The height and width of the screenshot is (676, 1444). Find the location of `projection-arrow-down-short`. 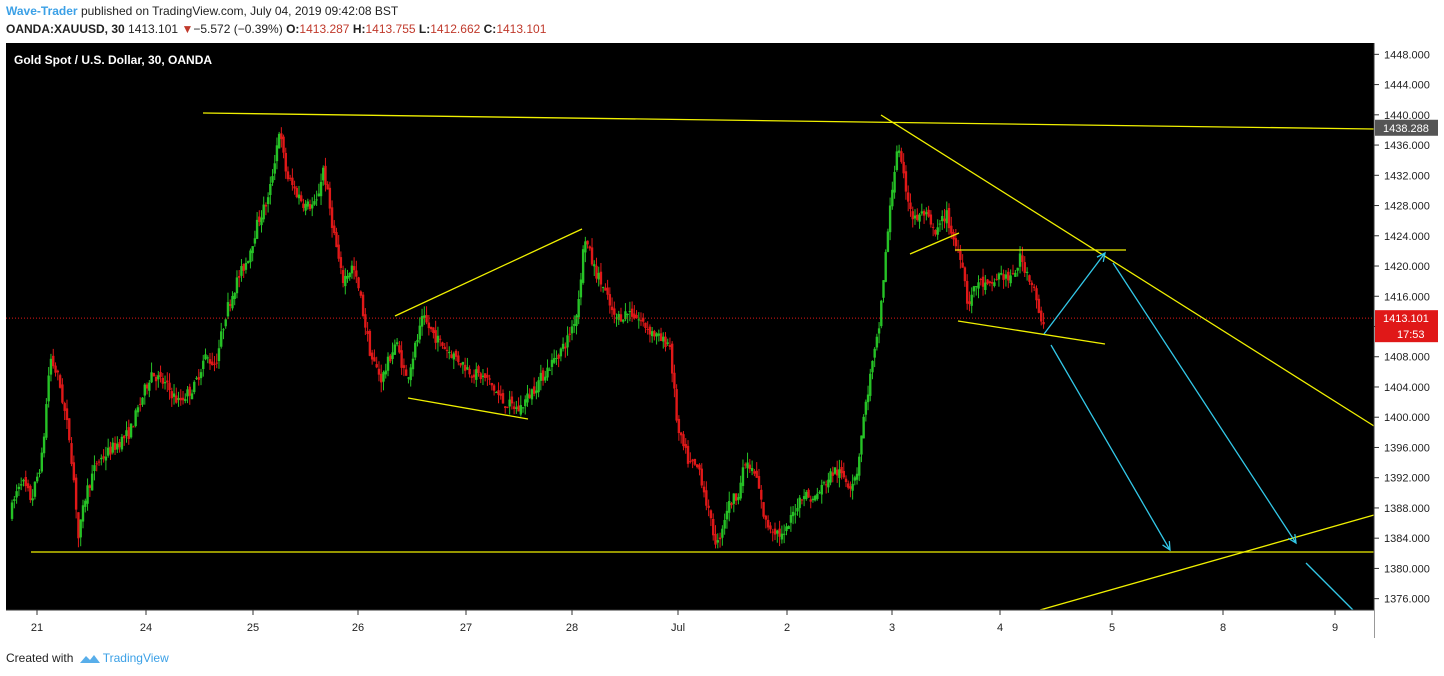

projection-arrow-down-short is located at coordinates (1110, 447).